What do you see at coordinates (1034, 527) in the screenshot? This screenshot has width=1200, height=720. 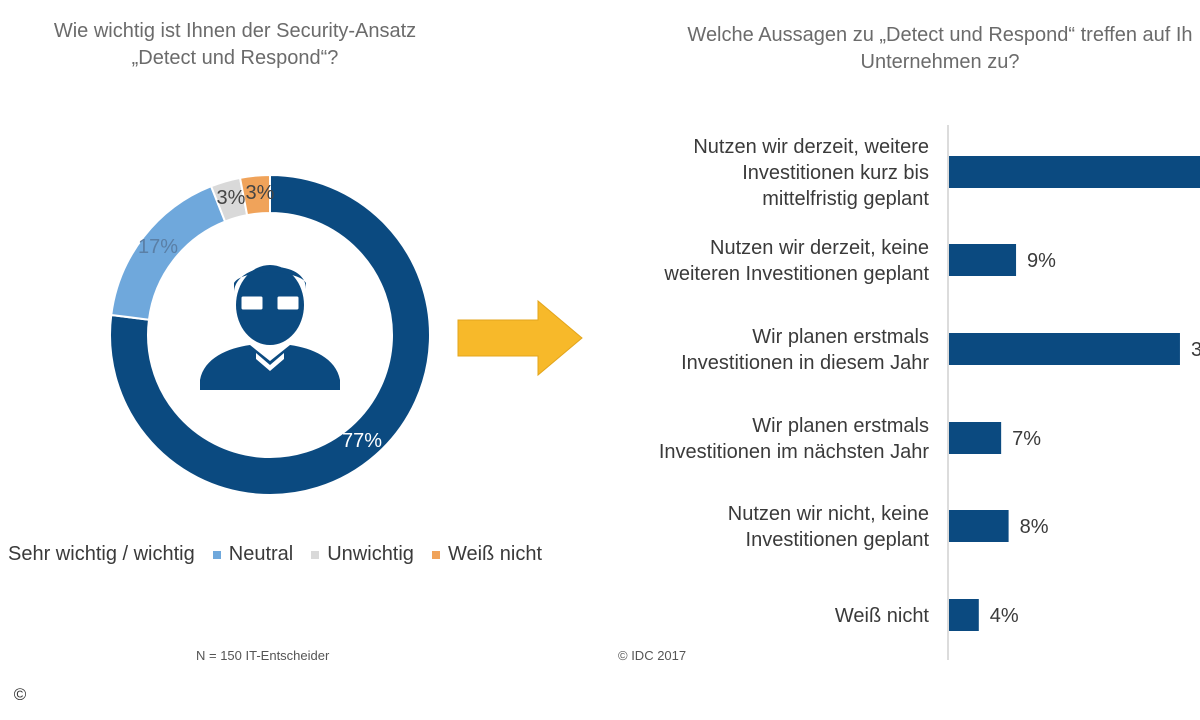 I see `bar-value-label: 8%` at bounding box center [1034, 527].